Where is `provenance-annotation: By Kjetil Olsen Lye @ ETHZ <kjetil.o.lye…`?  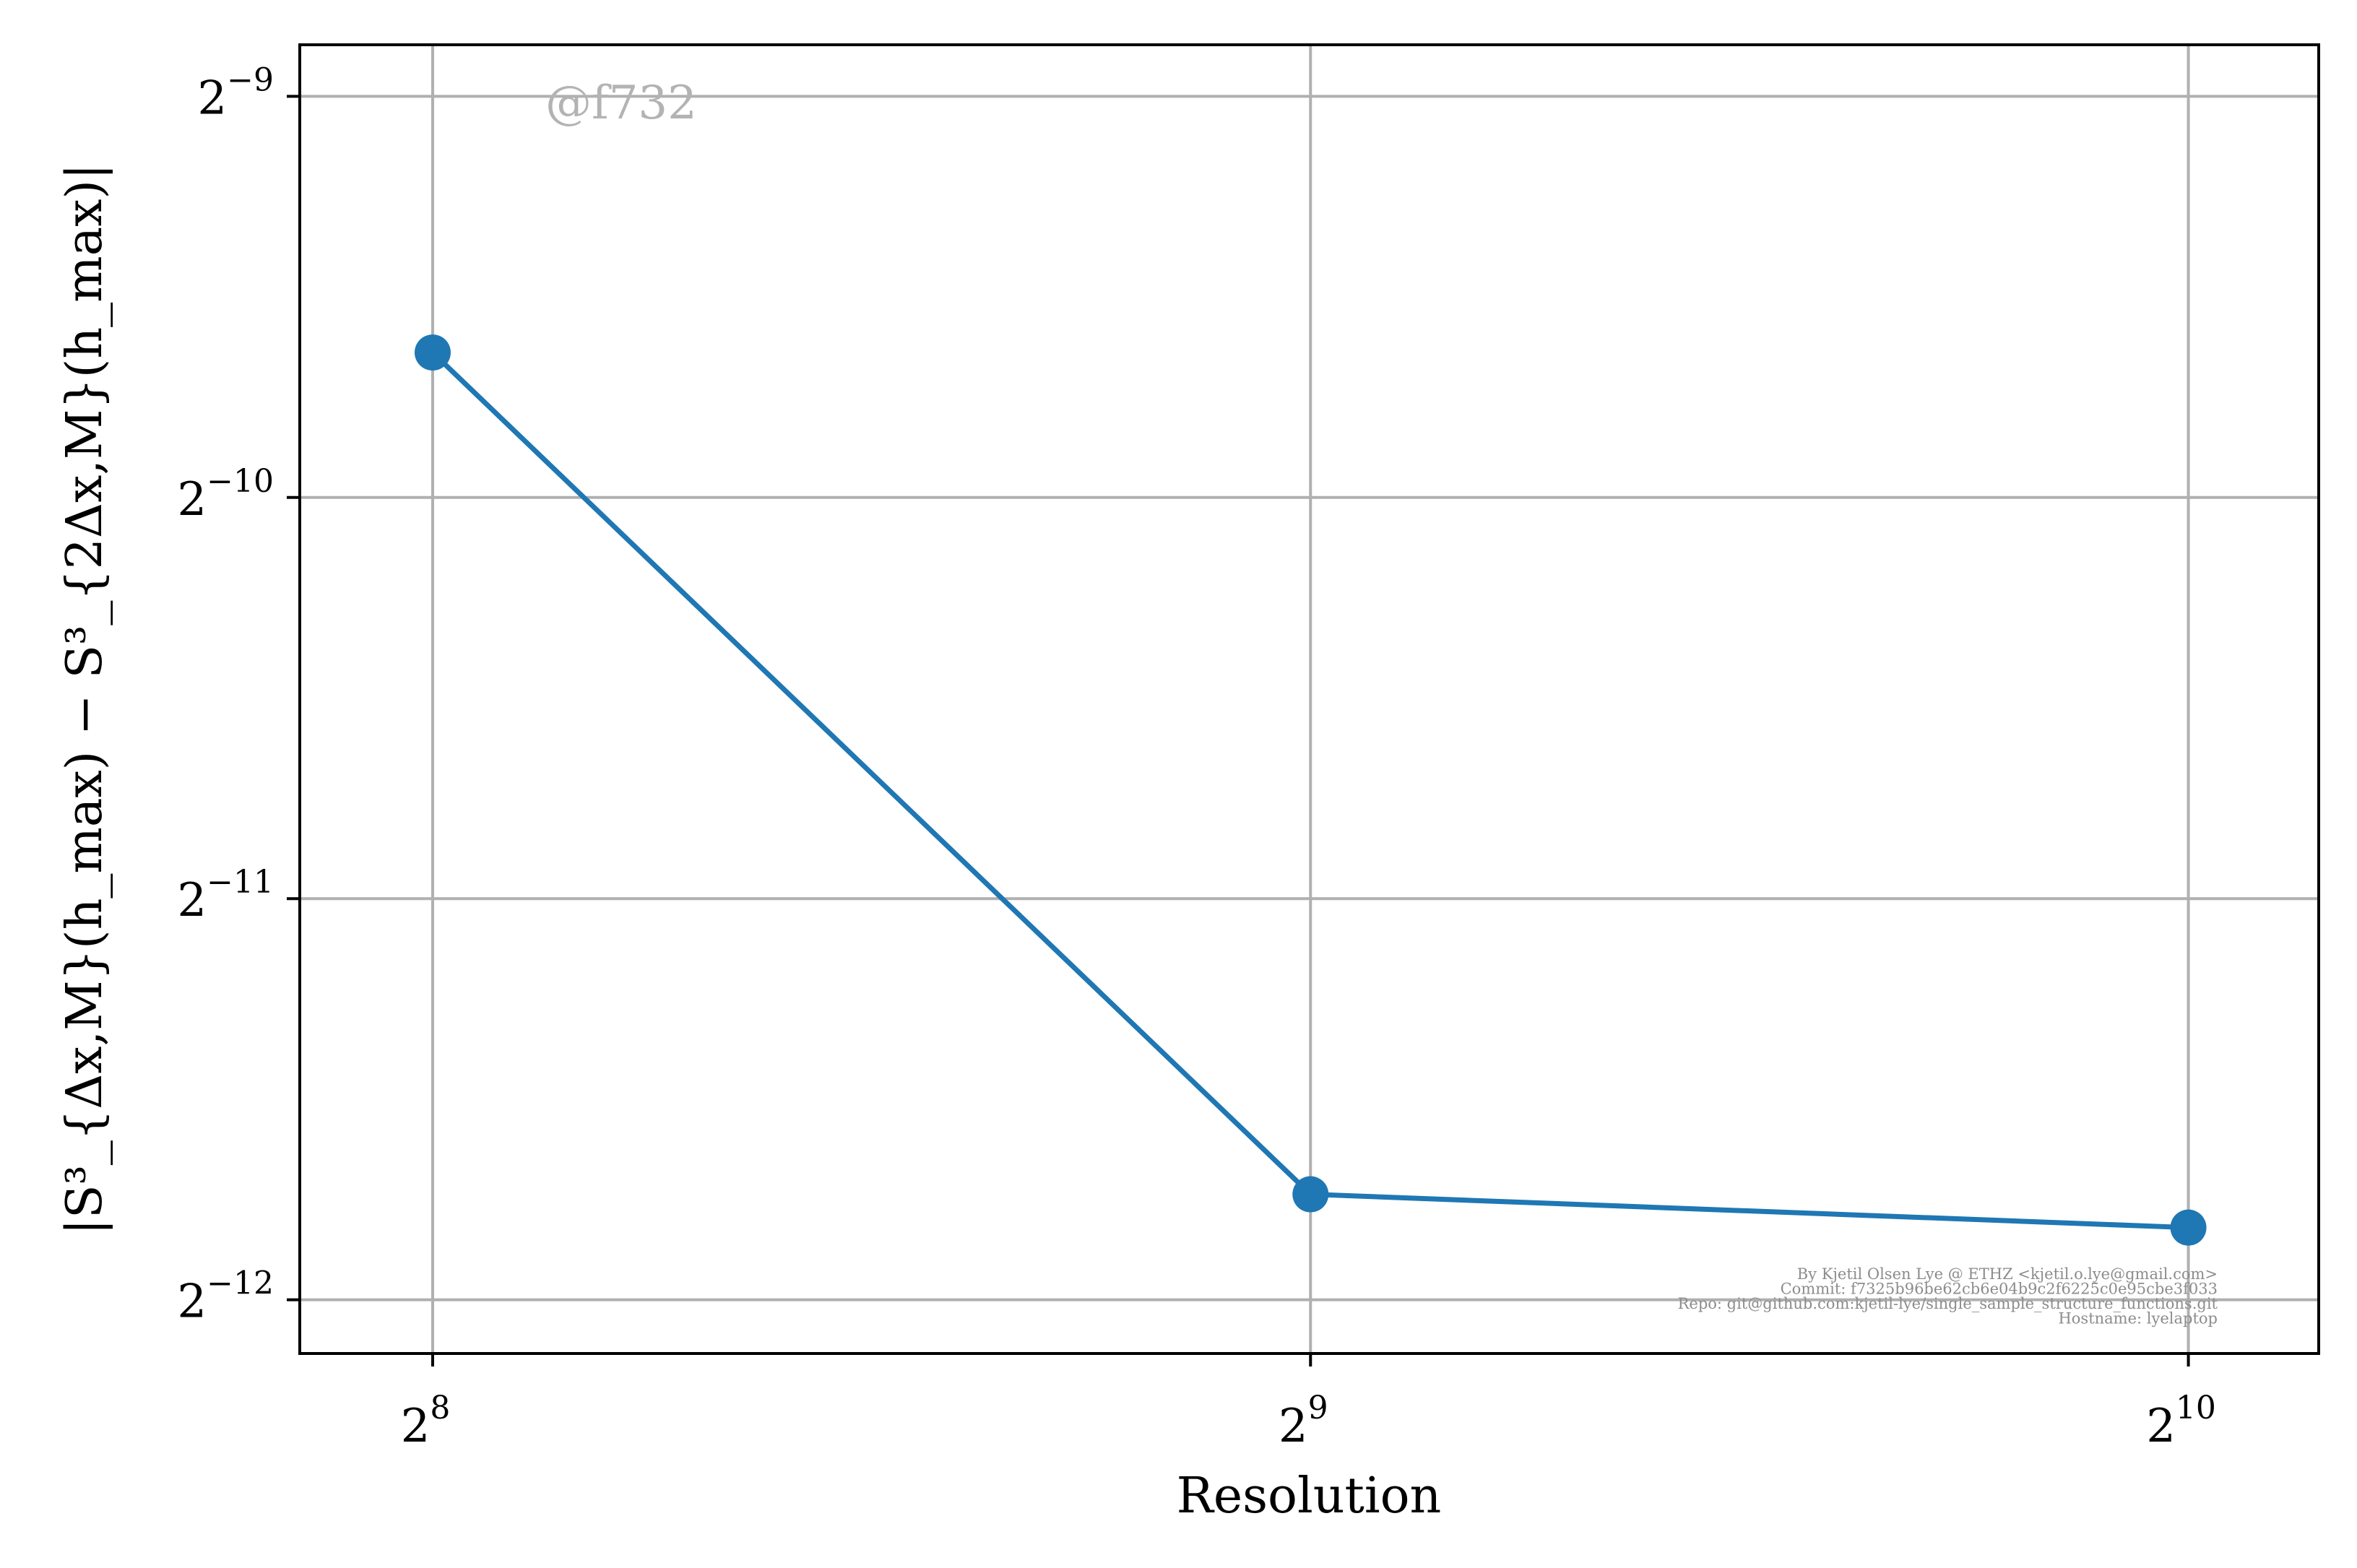 provenance-annotation: By Kjetil Olsen Lye @ ETHZ <kjetil.o.lye… is located at coordinates (1948, 1296).